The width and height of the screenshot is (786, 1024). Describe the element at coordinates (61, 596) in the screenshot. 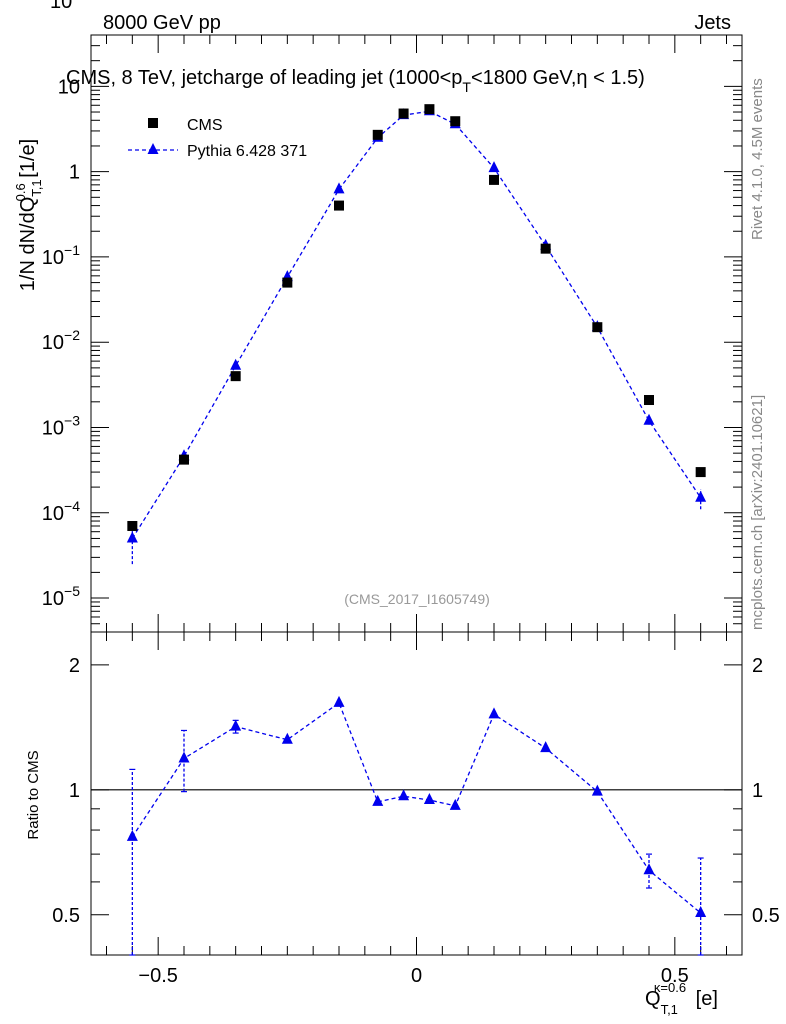

I see `y-tick-label-main: 10⁻⁵` at that location.